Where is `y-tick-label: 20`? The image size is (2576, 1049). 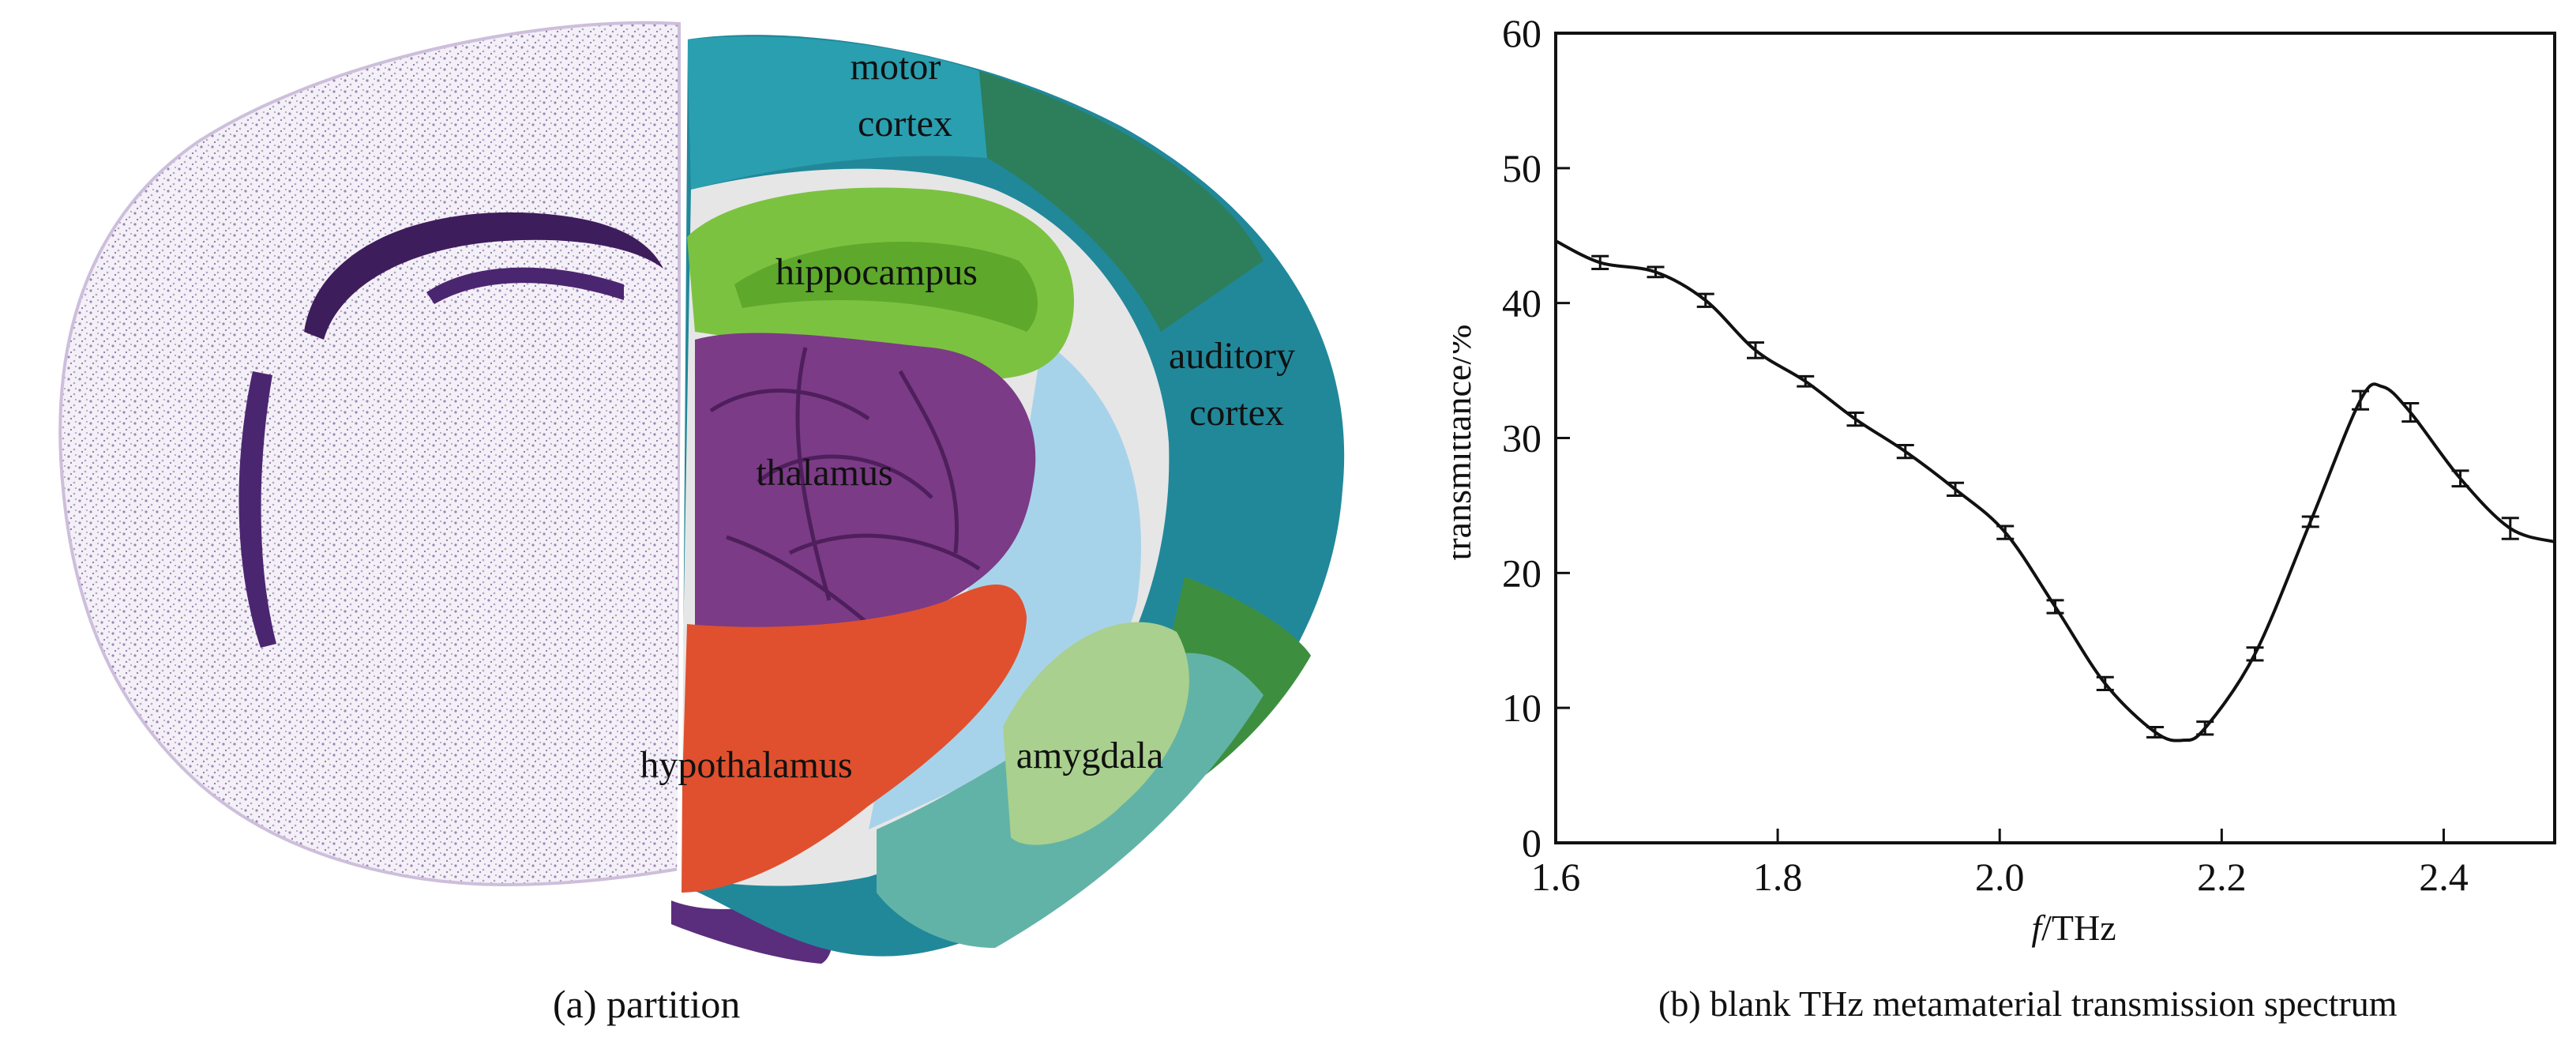
y-tick-label: 20 is located at coordinates (1521, 573).